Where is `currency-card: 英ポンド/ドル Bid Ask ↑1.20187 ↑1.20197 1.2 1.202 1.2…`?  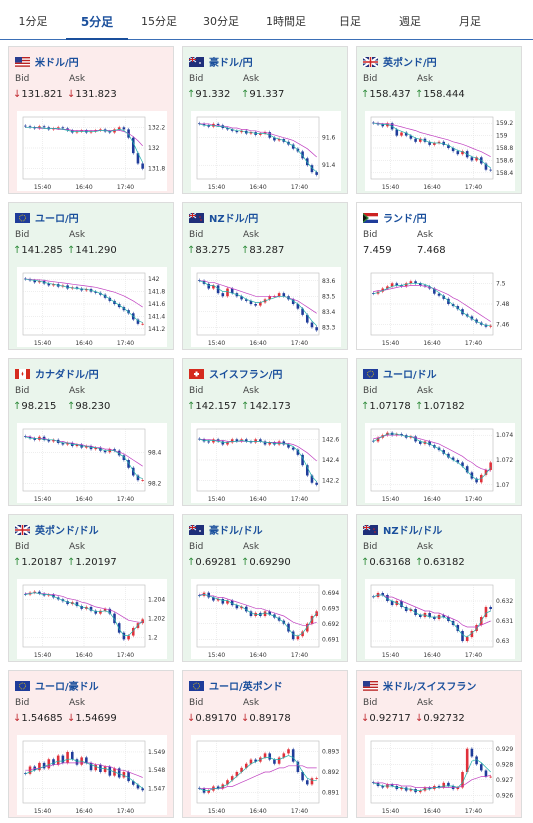 currency-card: 英ポンド/ドル Bid Ask ↑1.20187 ↑1.20197 1.2 1.202 1.2… is located at coordinates (91, 588).